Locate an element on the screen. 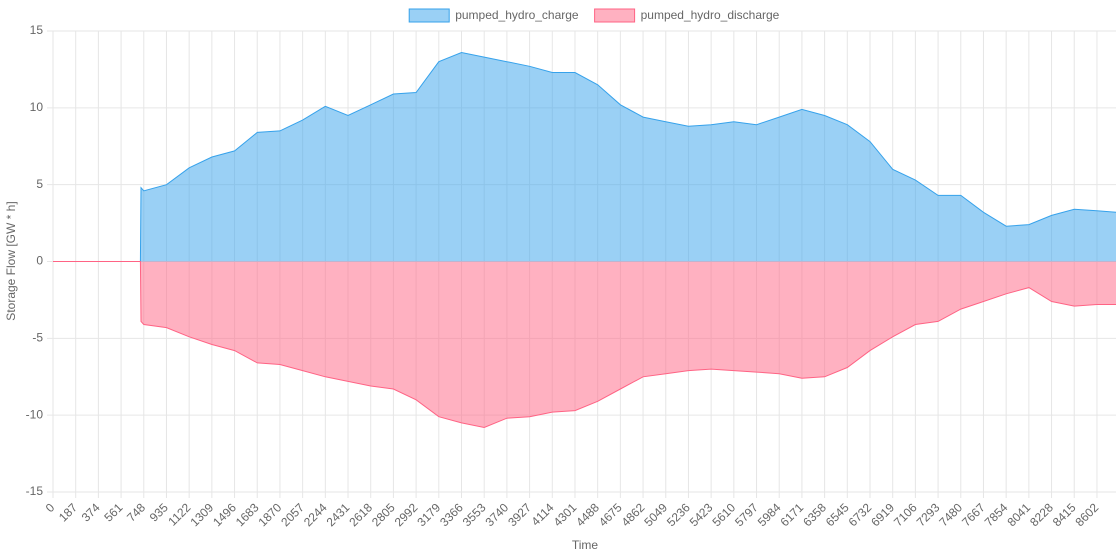 The height and width of the screenshot is (558, 1116). x-tick-label: 3553 is located at coordinates (474, 514).